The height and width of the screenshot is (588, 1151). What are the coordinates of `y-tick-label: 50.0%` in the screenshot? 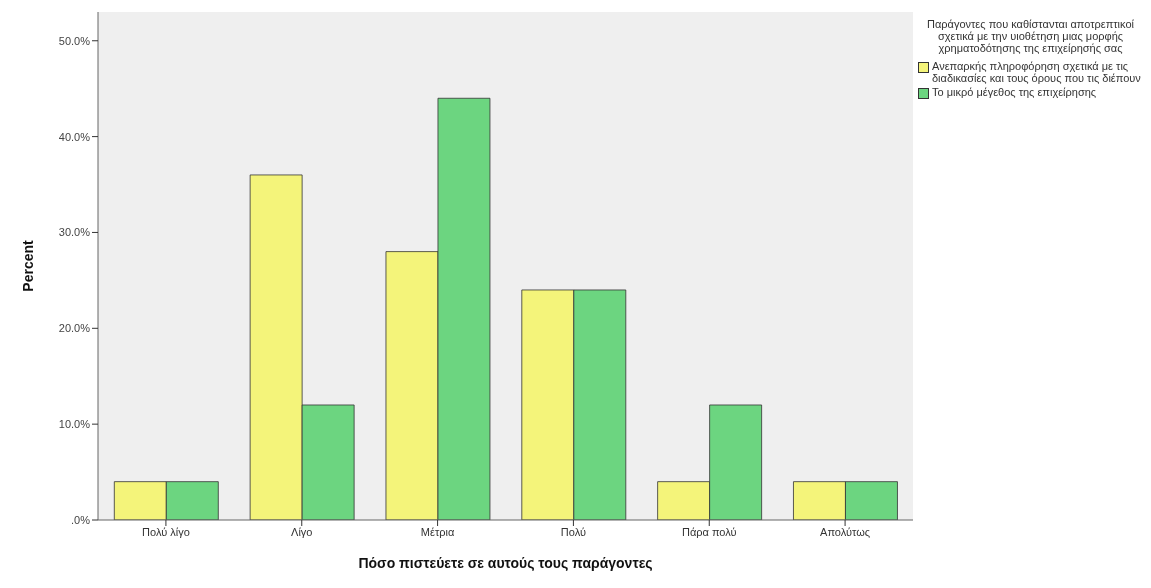 It's located at (74, 40).